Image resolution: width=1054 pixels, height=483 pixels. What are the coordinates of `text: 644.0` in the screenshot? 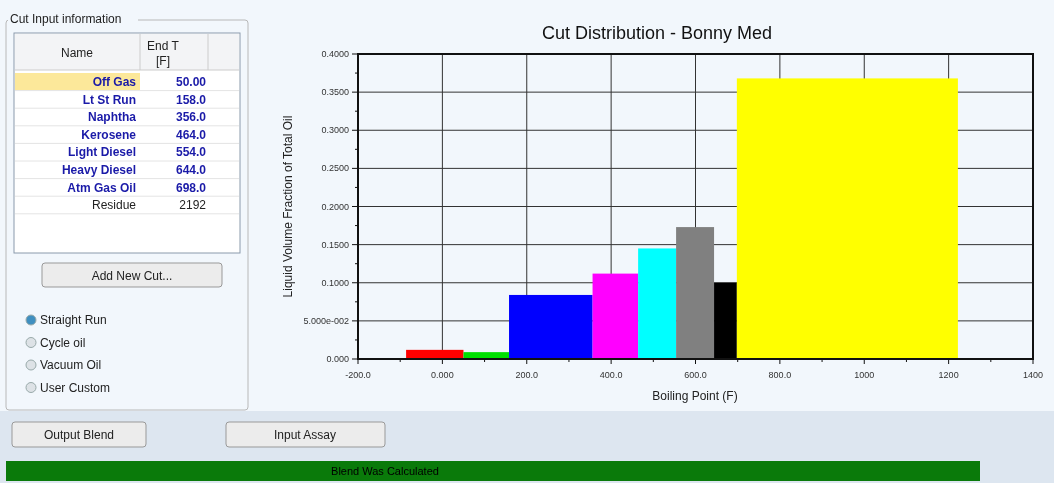 It's located at (191, 170).